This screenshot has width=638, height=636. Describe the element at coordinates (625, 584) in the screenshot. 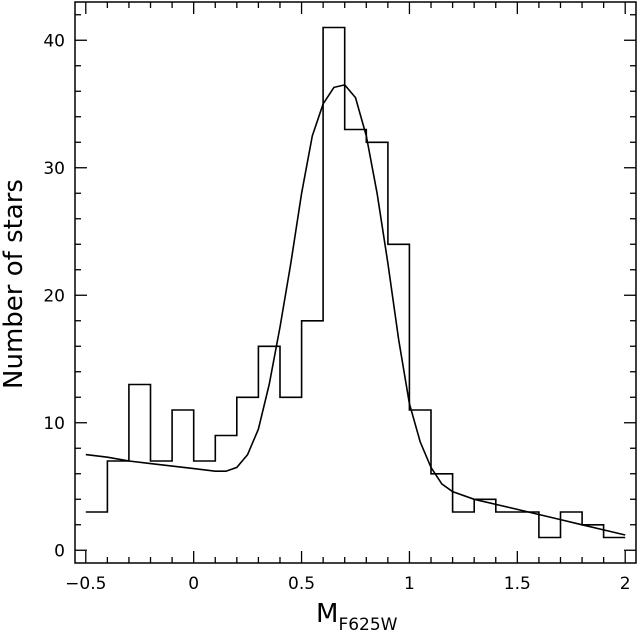

I see `x-tick-label: 2` at that location.